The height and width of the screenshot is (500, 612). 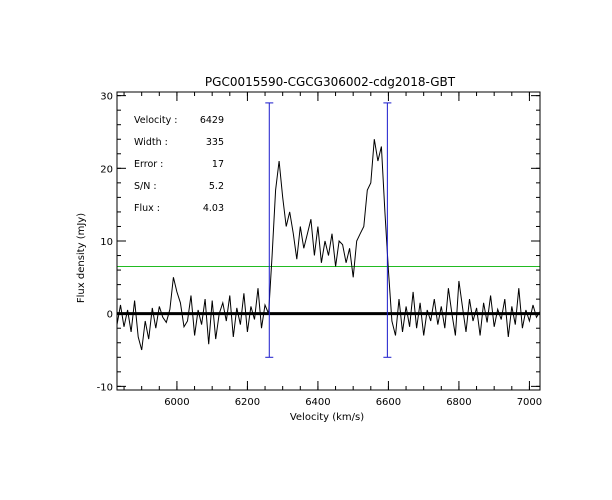 I want to click on x-tick-label: 6000, so click(x=176, y=402).